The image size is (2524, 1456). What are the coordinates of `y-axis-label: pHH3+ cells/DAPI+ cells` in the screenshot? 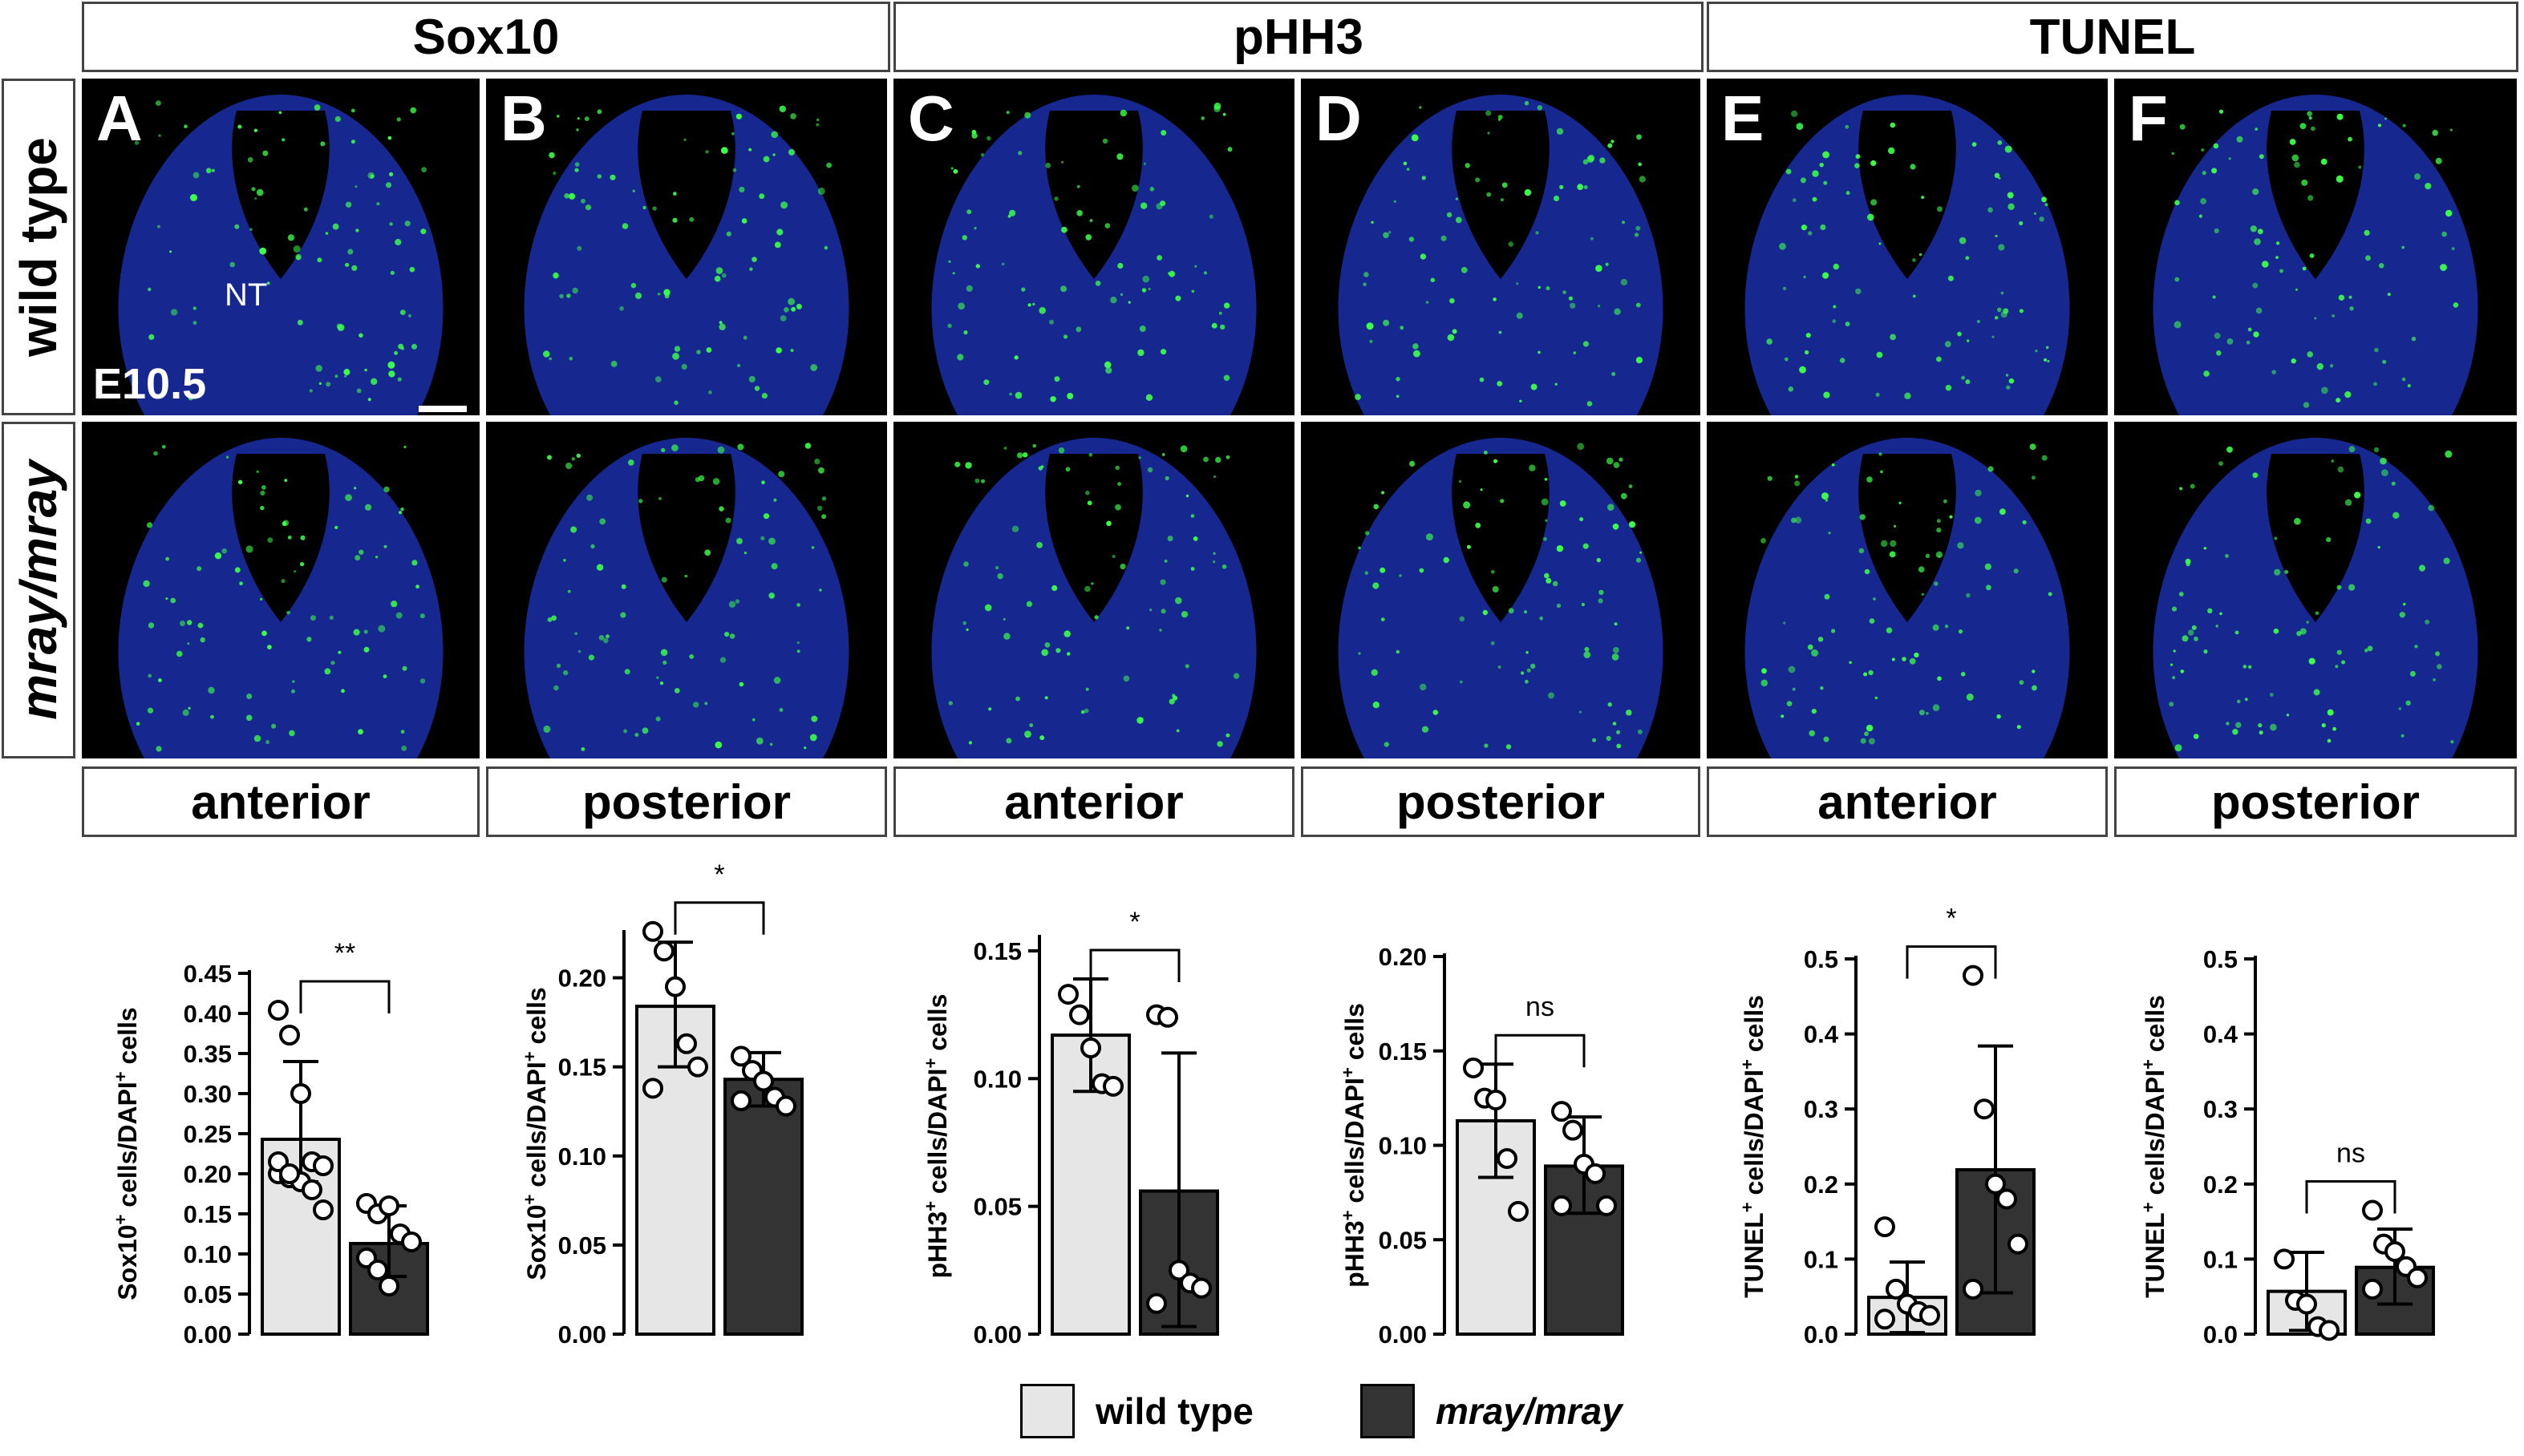 It's located at (937, 1136).